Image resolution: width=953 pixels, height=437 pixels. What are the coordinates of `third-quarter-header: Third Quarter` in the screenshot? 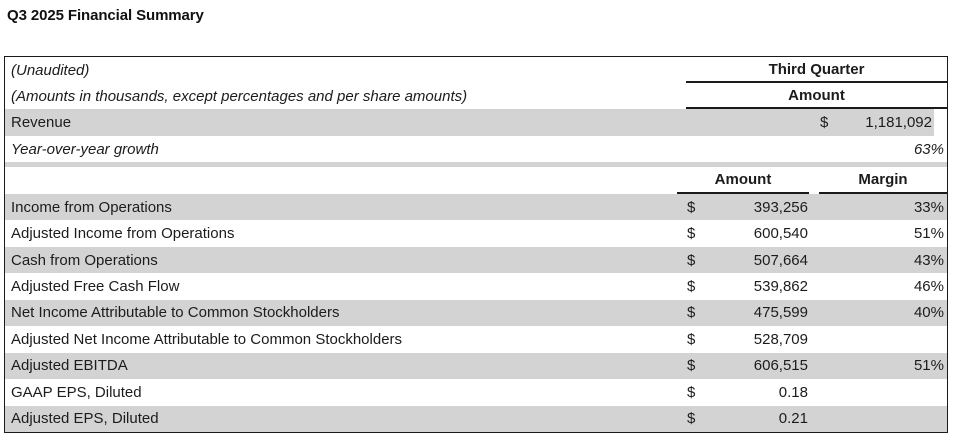 It's located at (816, 69).